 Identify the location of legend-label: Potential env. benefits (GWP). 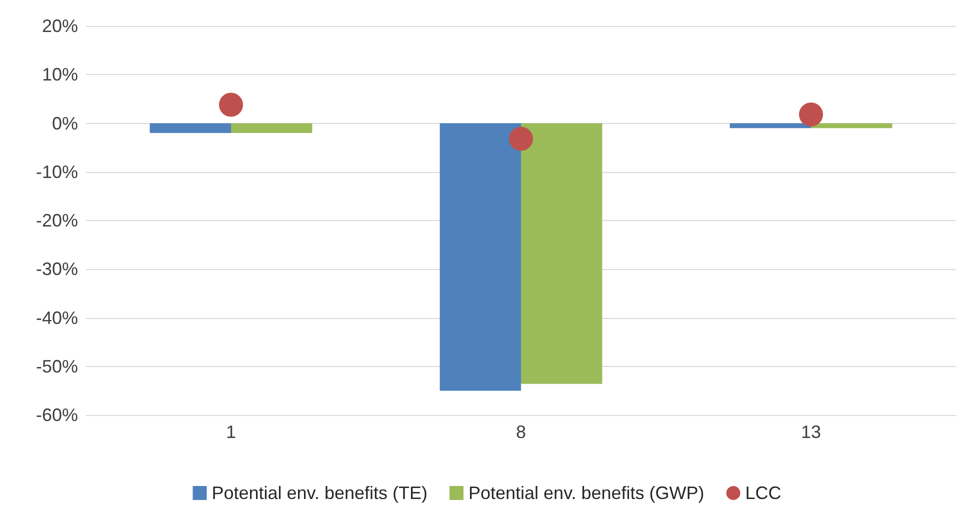
(586, 493).